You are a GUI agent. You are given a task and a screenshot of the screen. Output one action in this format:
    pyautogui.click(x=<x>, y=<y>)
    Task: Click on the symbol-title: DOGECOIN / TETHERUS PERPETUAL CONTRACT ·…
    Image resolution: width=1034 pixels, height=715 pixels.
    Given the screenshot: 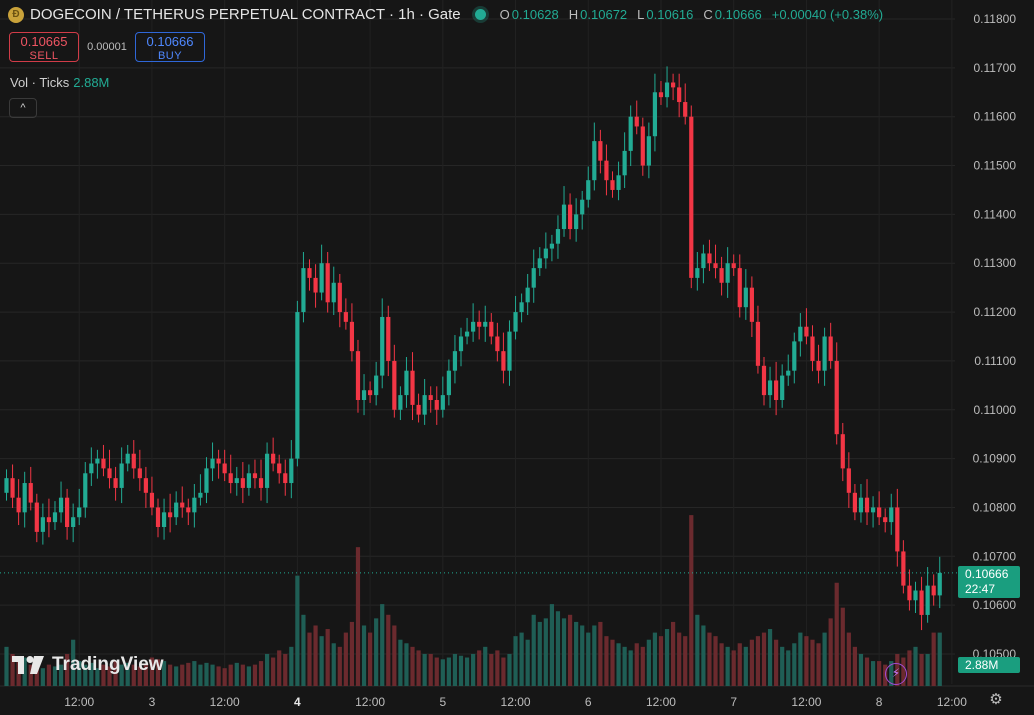 What is the action you would take?
    pyautogui.click(x=245, y=14)
    